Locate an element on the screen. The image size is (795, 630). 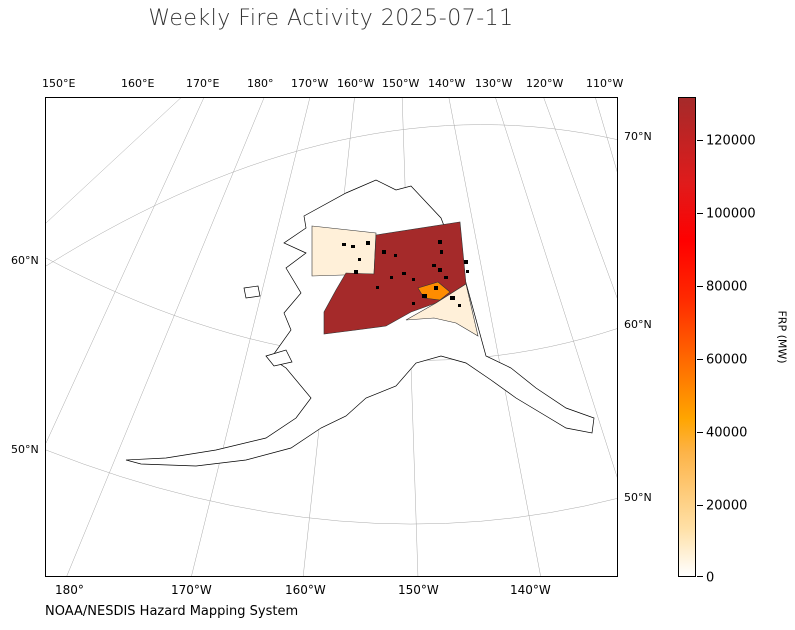
tick-top-150w: 150°W is located at coordinates (401, 83).